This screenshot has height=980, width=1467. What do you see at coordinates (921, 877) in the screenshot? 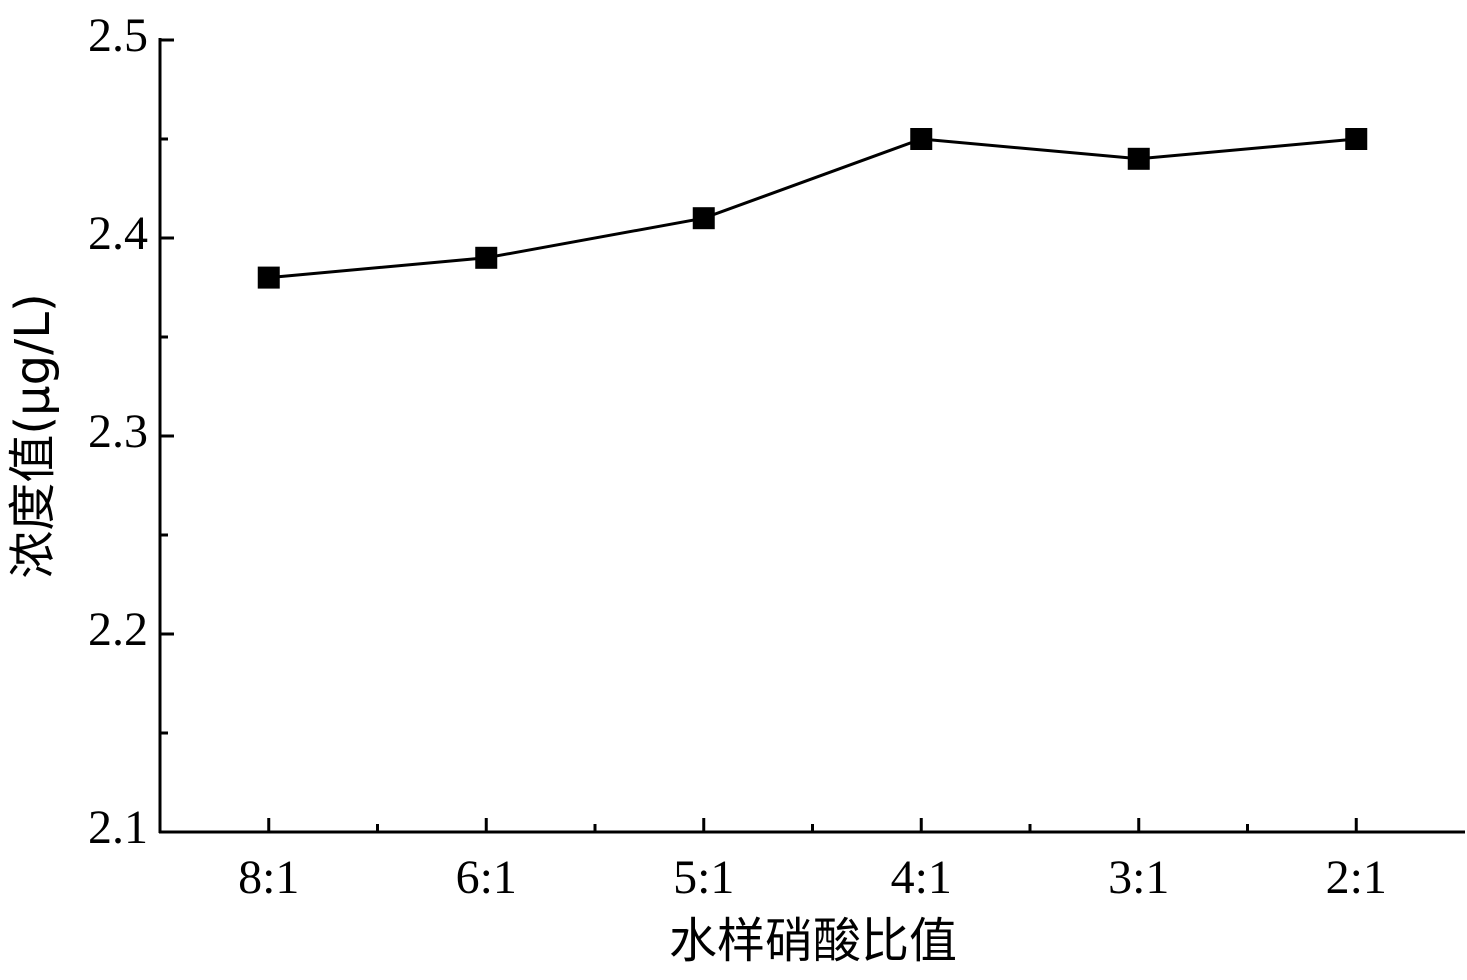
I see `x-tick-label: 4:1` at bounding box center [921, 877].